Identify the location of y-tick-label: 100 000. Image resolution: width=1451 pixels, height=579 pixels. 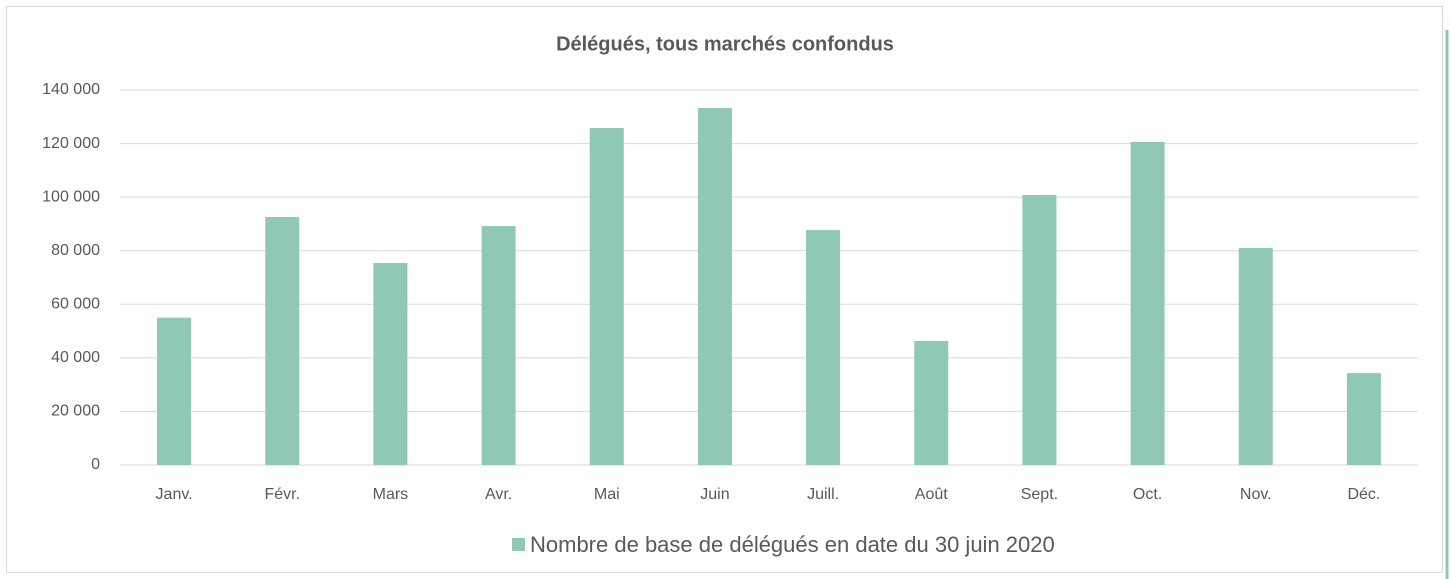
(71, 196).